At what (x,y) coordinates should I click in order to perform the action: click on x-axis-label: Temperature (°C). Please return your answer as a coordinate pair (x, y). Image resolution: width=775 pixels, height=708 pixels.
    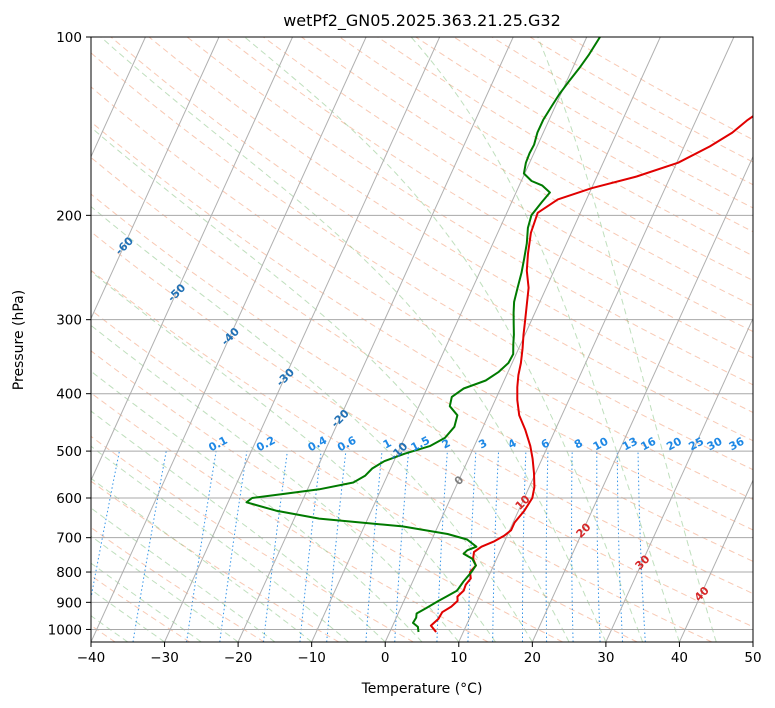
    Looking at the image, I should click on (422, 689).